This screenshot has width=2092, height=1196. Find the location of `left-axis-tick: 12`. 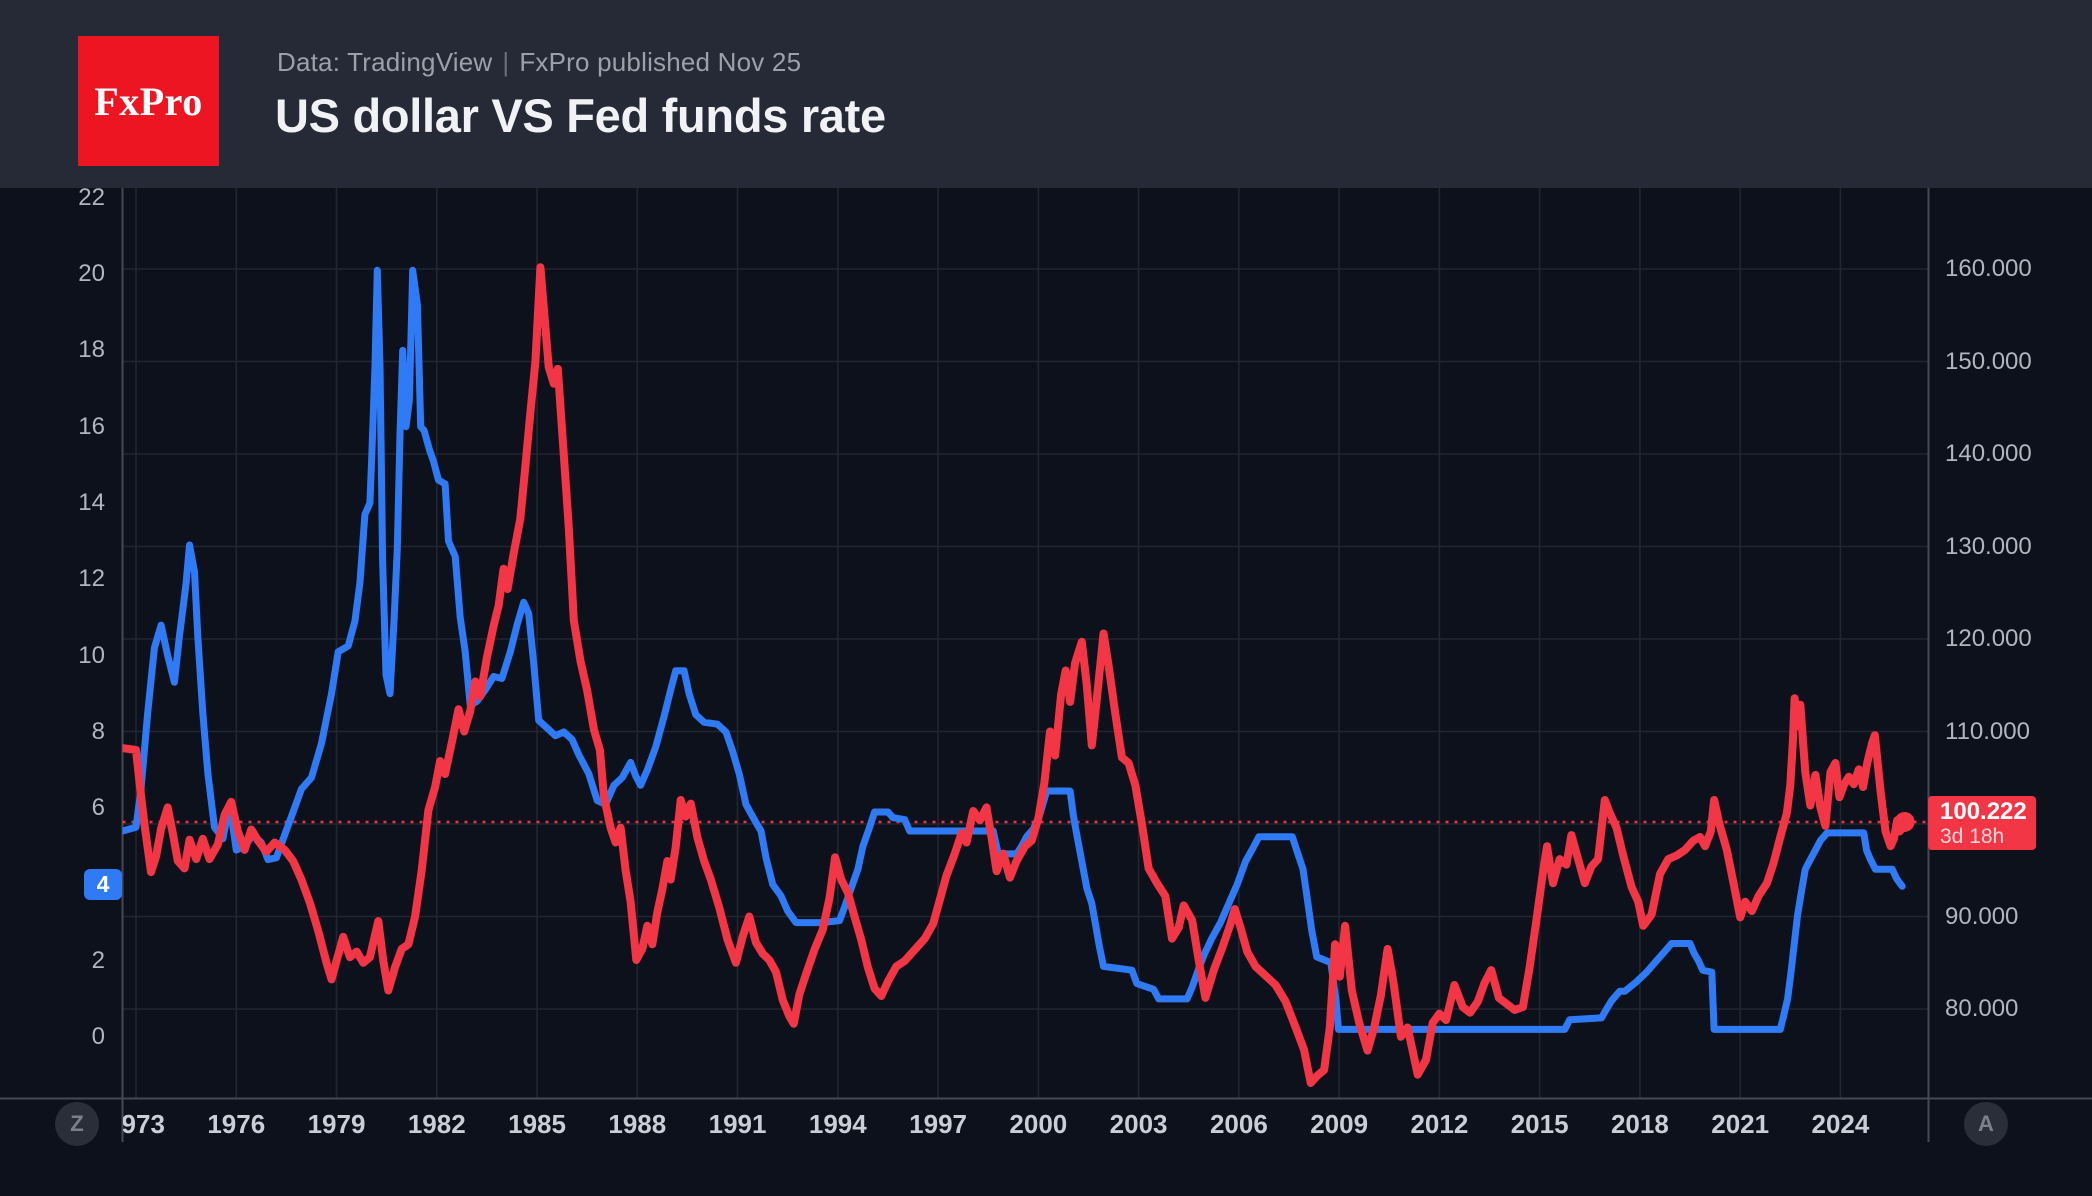

left-axis-tick: 12 is located at coordinates (91, 579).